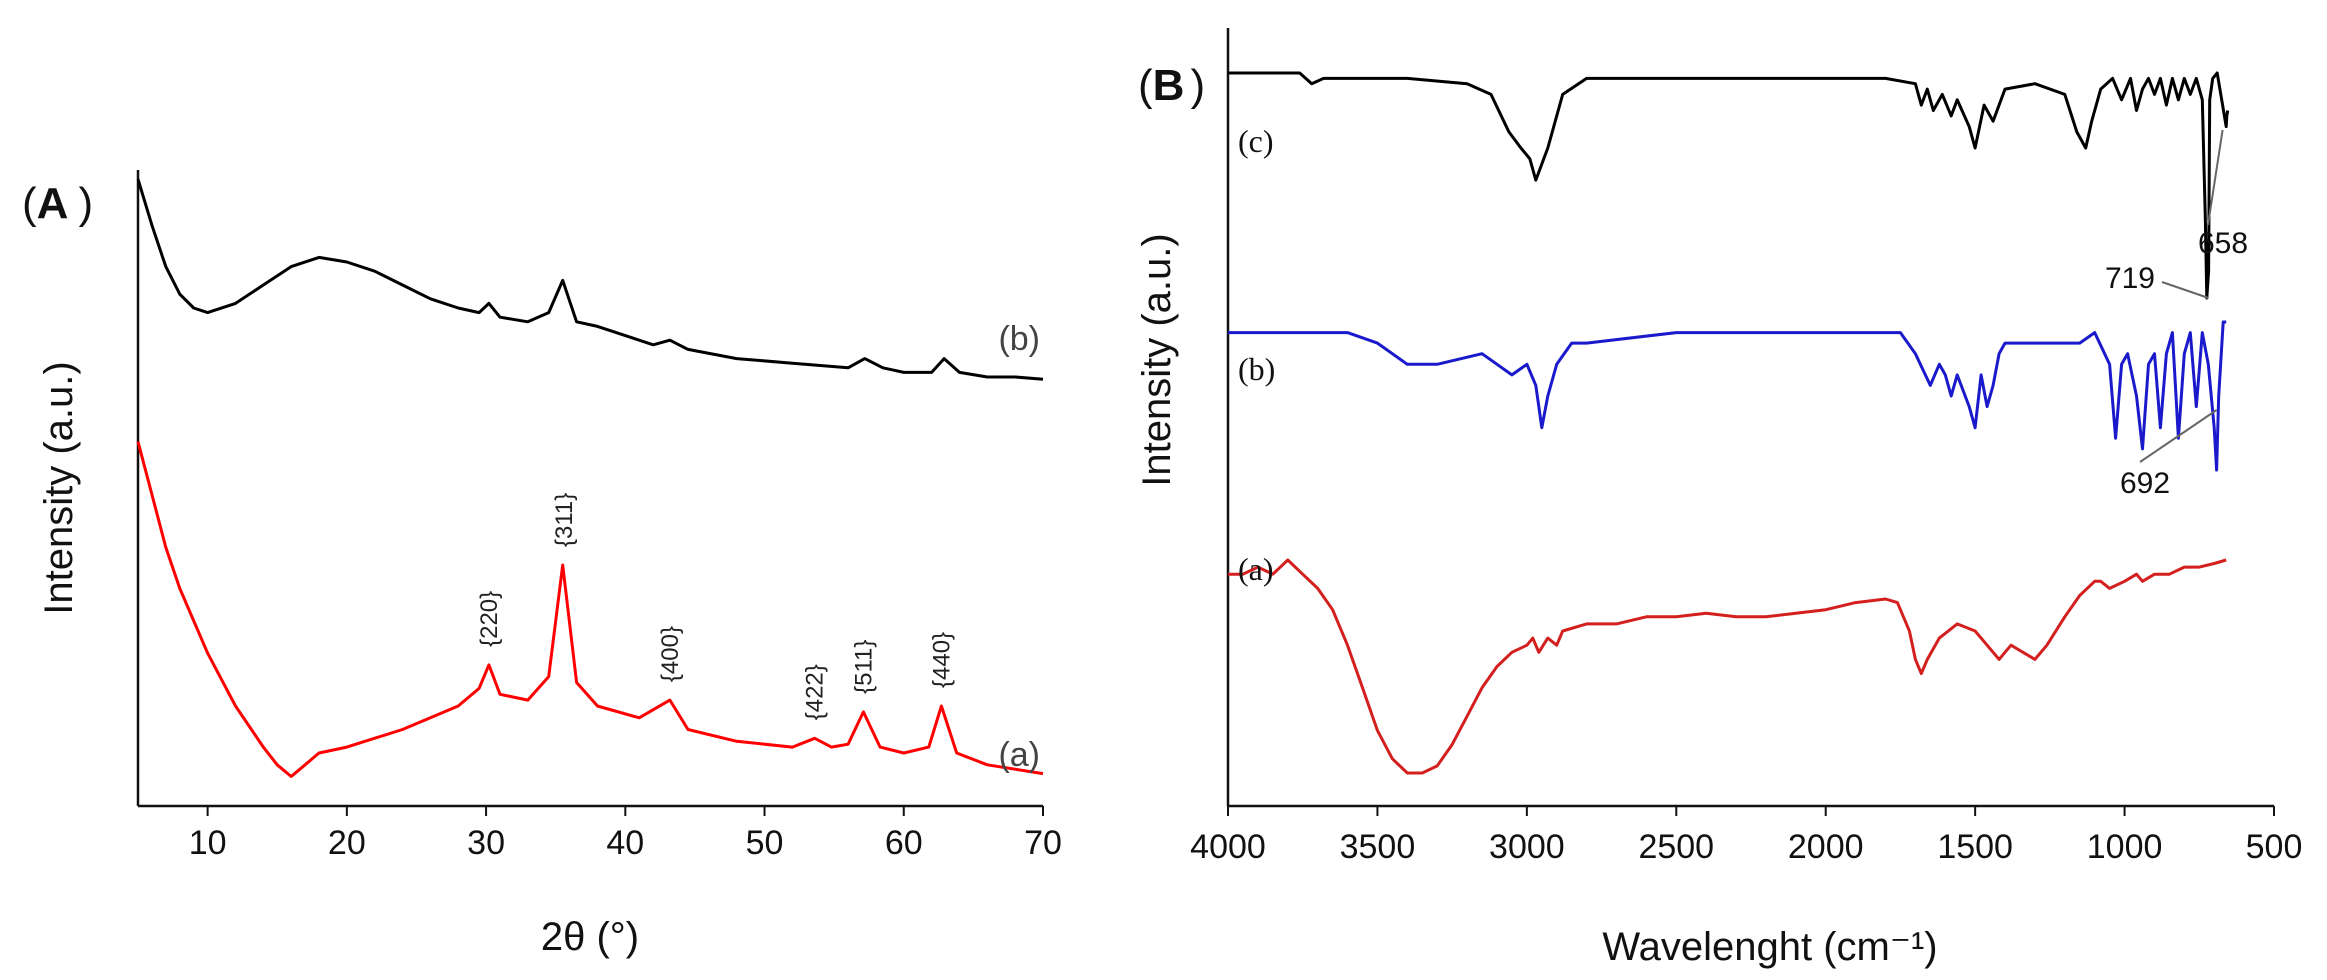  I want to click on panel-b-x-tick-label-3500: 3500, so click(1378, 847).